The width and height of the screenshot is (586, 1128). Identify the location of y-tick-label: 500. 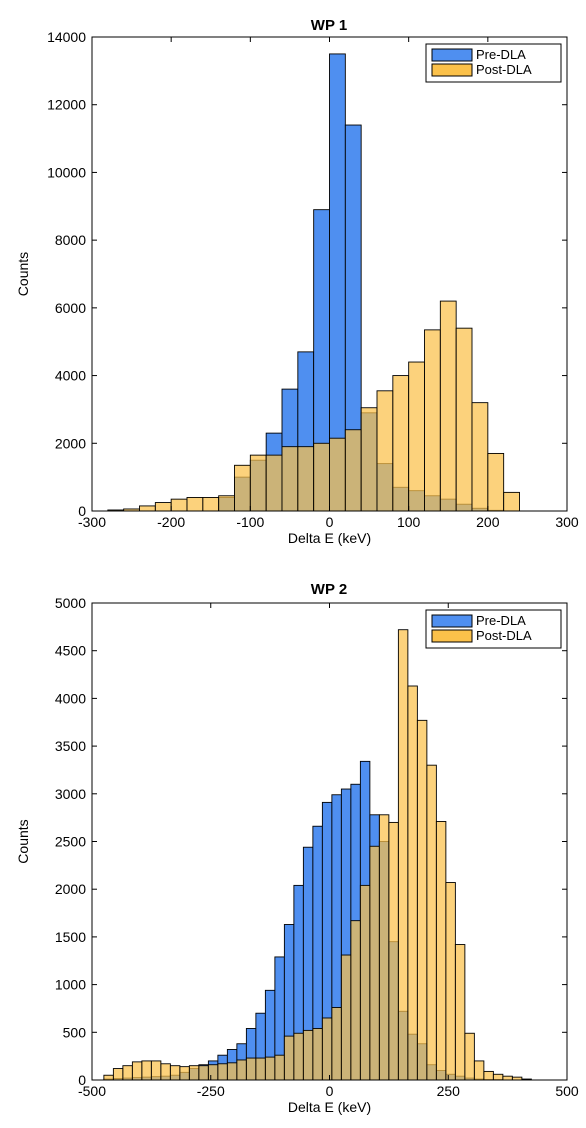
(75, 1032).